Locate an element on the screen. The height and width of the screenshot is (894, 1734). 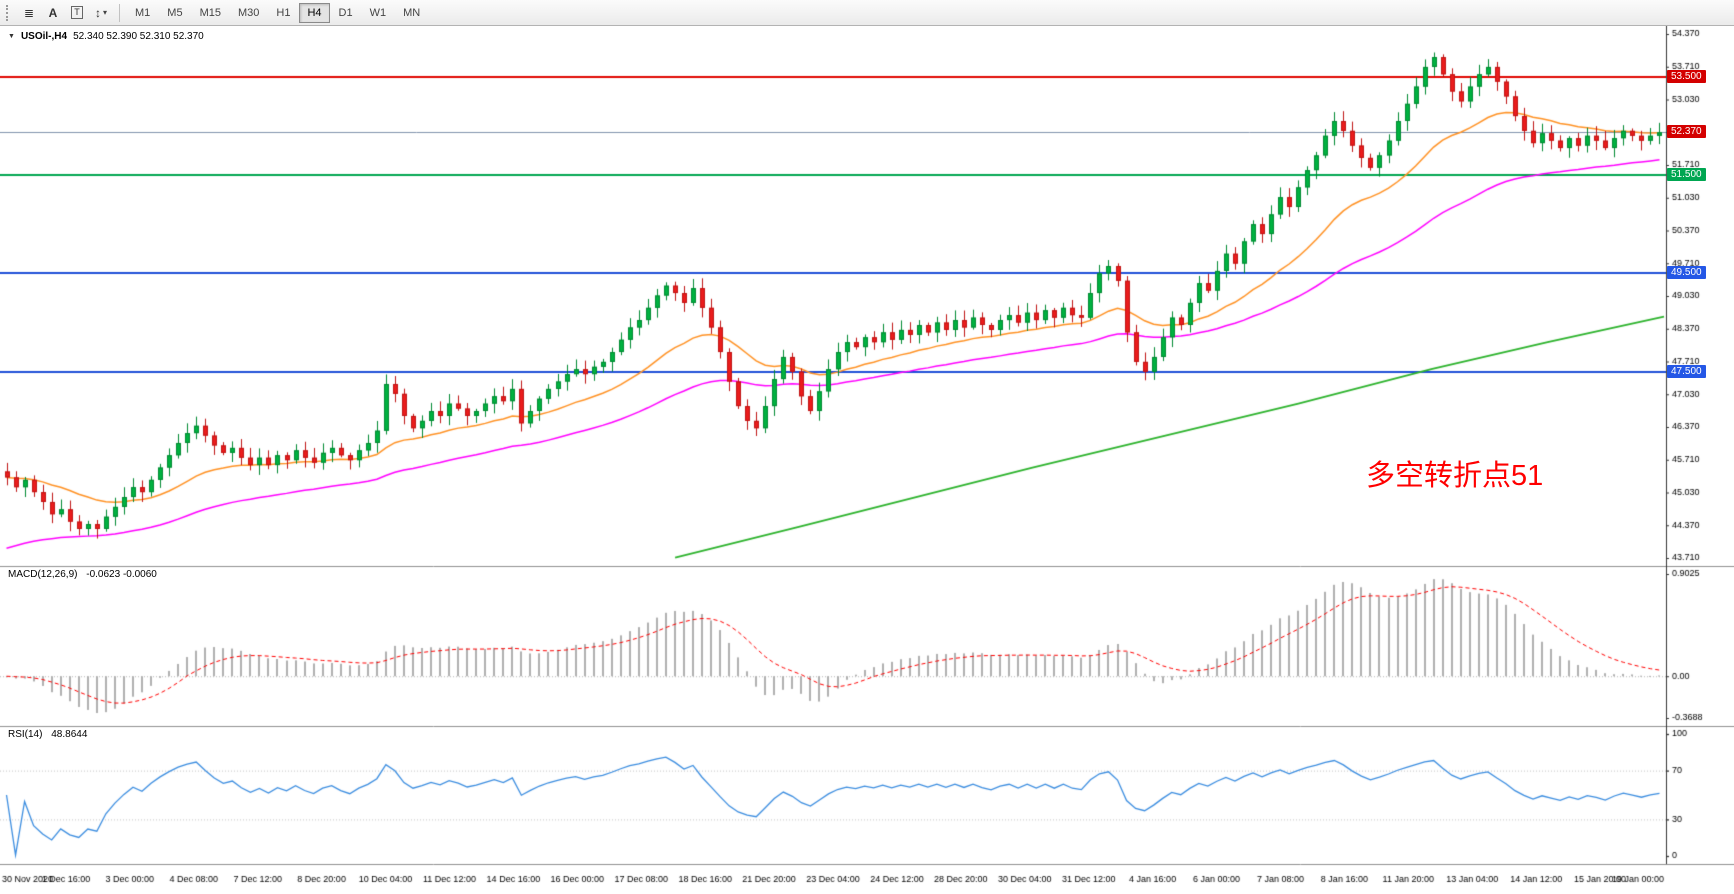
toolbar: ≣ A T ↕ ▾ M1 M5 M15 M30 H1 H4 D1 W1 MN is located at coordinates (867, 13).